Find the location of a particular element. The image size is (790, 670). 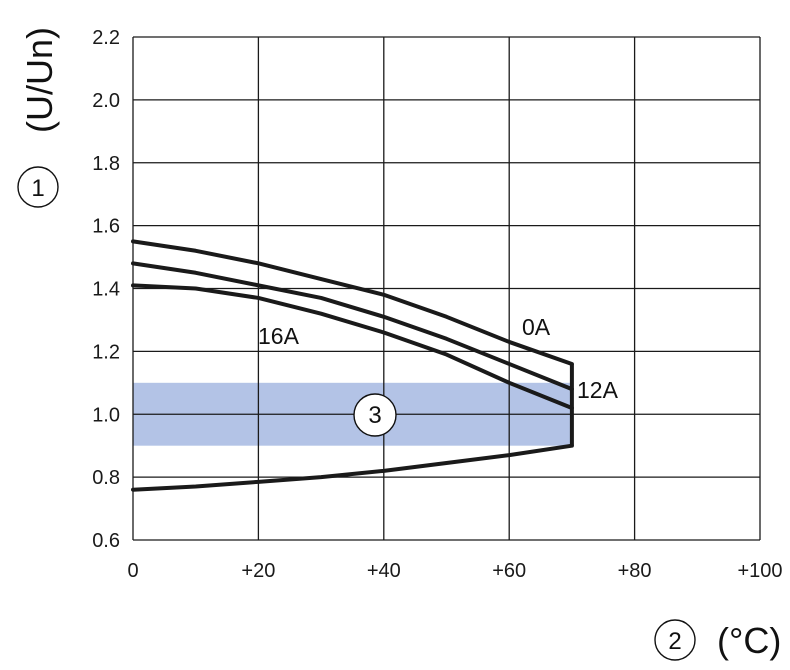

band-marker-number: 3 is located at coordinates (374, 415).